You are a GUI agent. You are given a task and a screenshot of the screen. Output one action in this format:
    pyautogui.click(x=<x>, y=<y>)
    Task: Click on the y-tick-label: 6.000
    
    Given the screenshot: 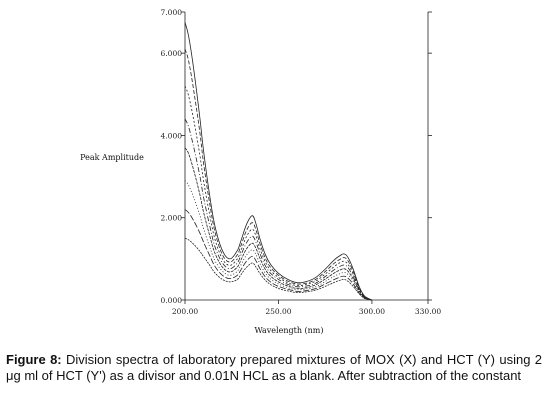 What is the action you would take?
    pyautogui.click(x=172, y=53)
    